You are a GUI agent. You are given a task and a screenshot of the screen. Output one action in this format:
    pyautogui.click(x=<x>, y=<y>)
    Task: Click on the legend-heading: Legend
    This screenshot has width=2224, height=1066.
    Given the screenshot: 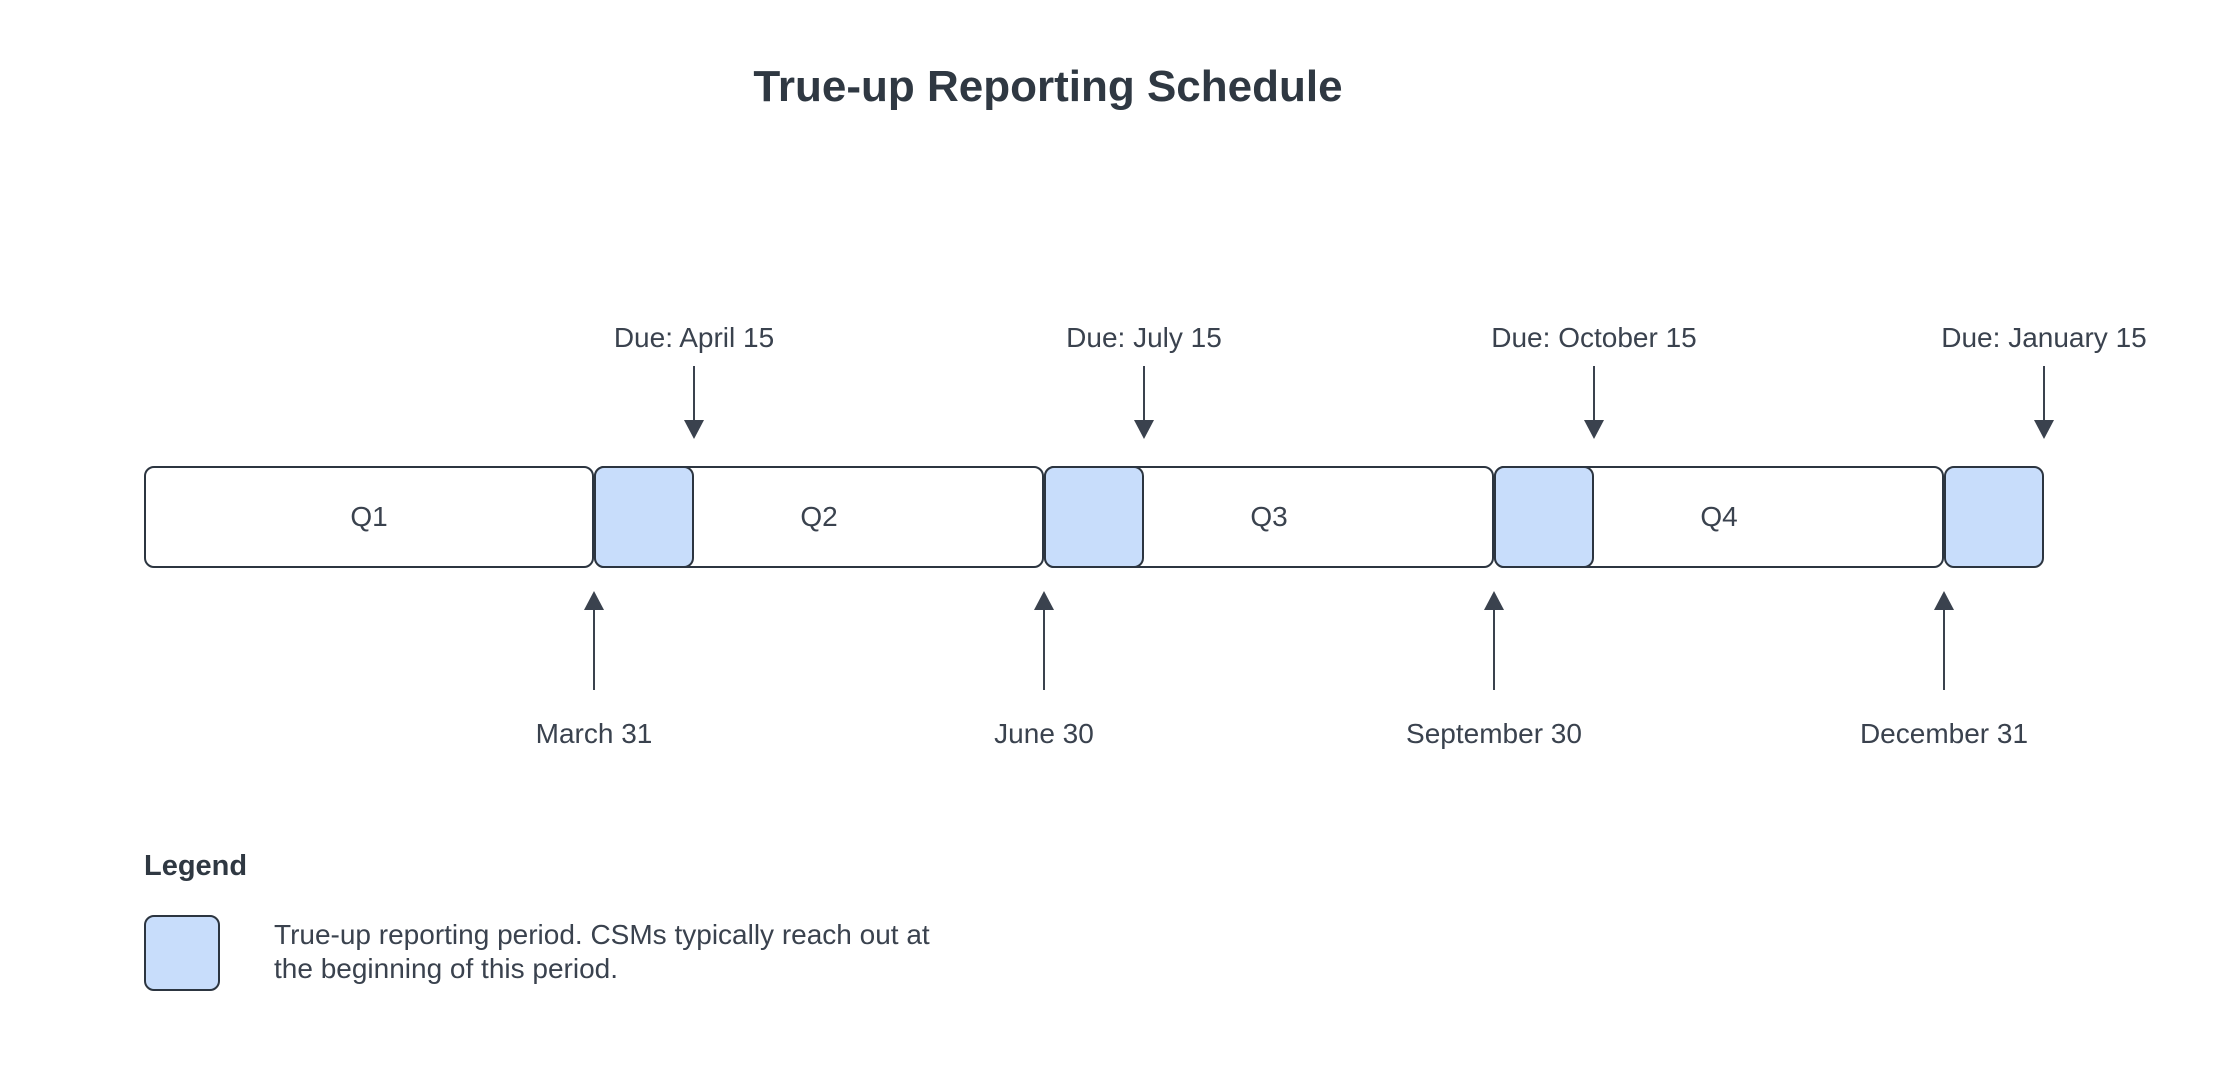 What is the action you would take?
    pyautogui.click(x=196, y=866)
    